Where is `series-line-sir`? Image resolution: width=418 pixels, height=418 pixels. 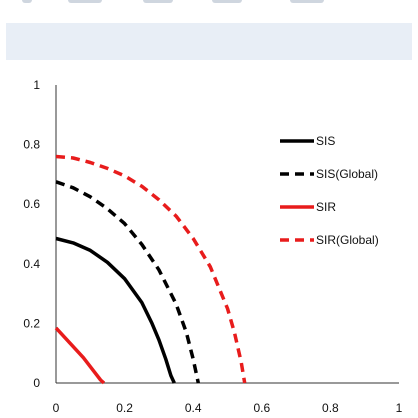
series-line-sir is located at coordinates (80, 355).